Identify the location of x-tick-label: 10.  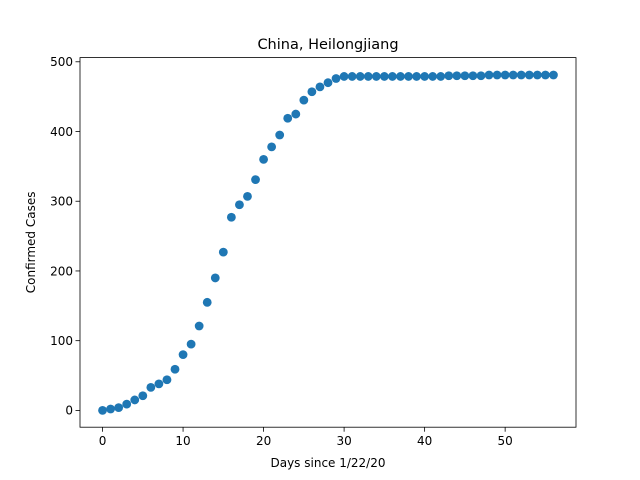
(182, 441).